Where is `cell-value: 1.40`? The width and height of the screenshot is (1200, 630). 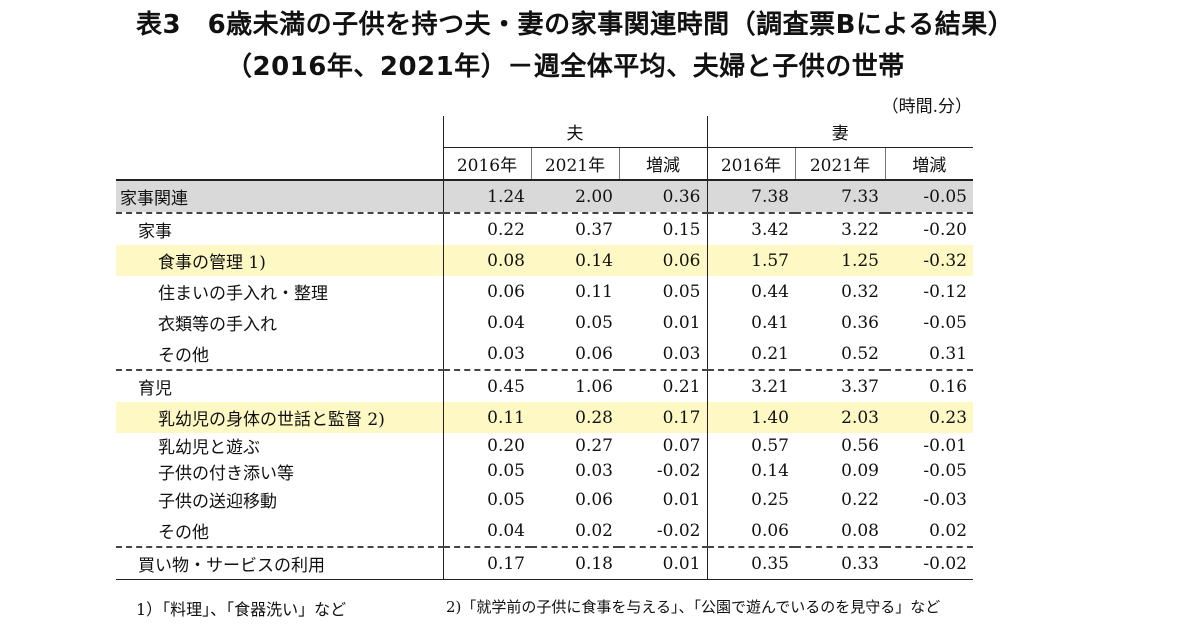 cell-value: 1.40 is located at coordinates (750, 417).